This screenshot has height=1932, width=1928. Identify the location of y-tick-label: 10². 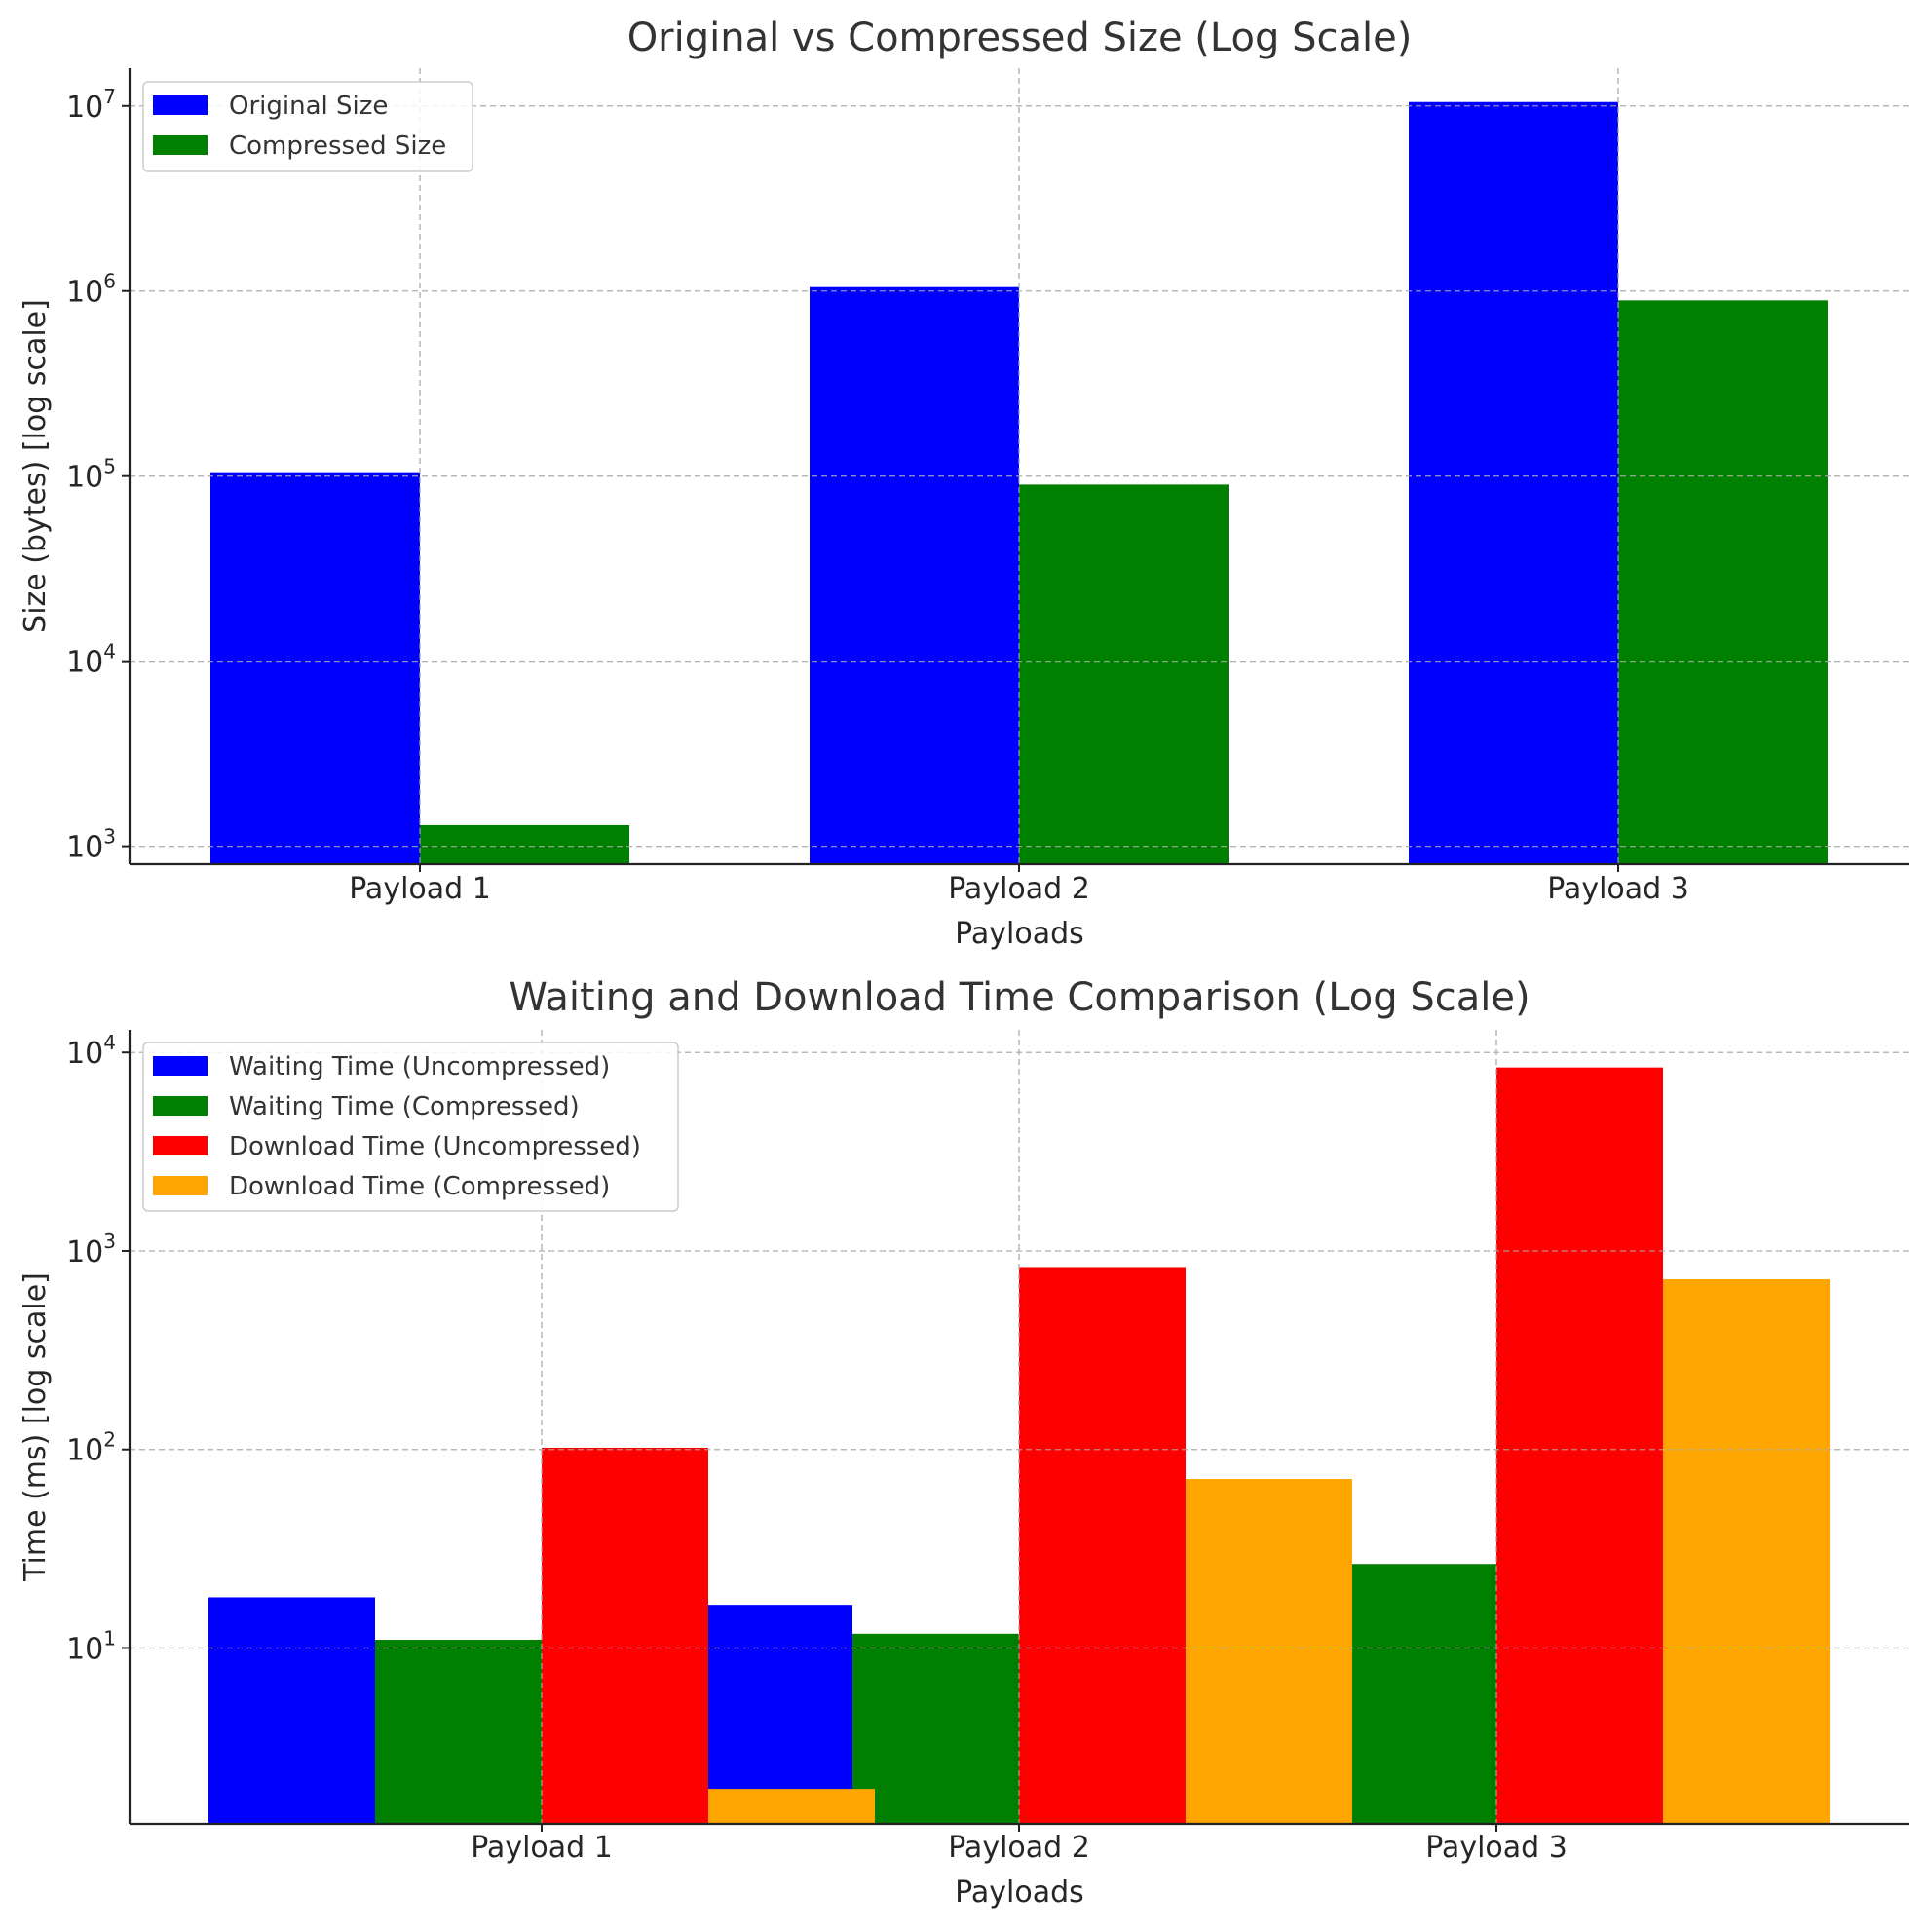
(91, 1448).